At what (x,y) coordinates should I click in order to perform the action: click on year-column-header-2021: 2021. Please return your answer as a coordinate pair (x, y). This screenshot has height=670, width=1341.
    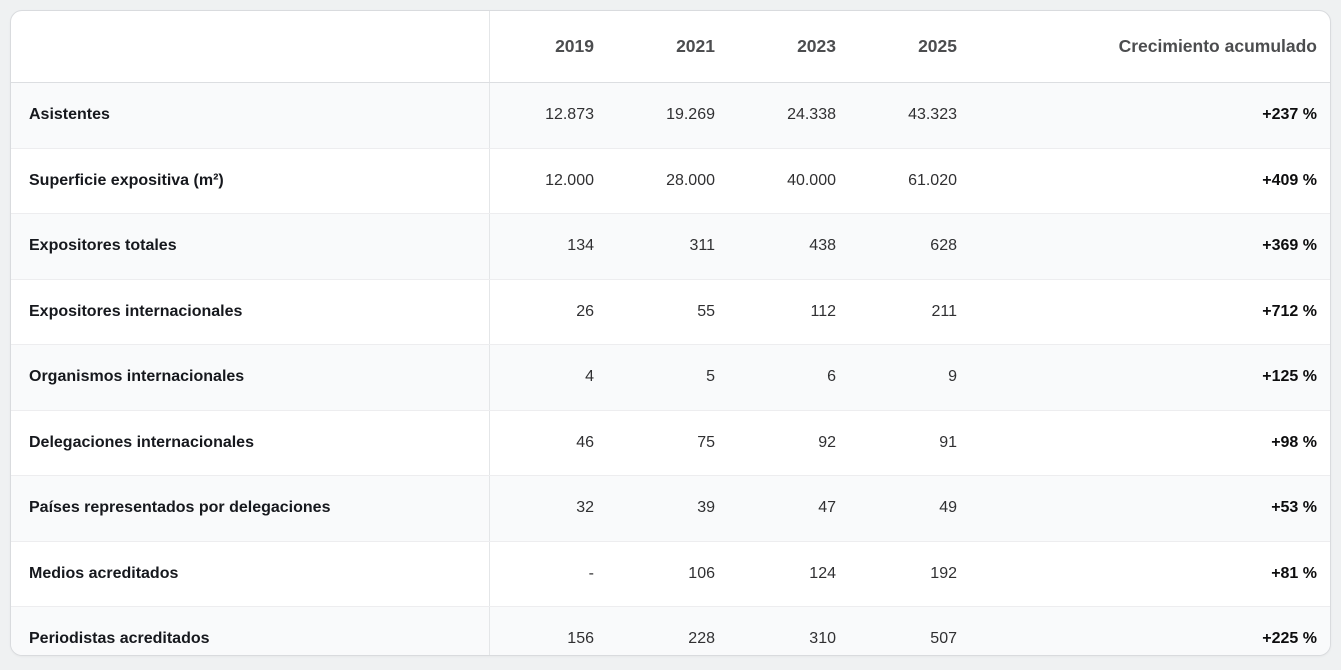
    Looking at the image, I should click on (670, 47).